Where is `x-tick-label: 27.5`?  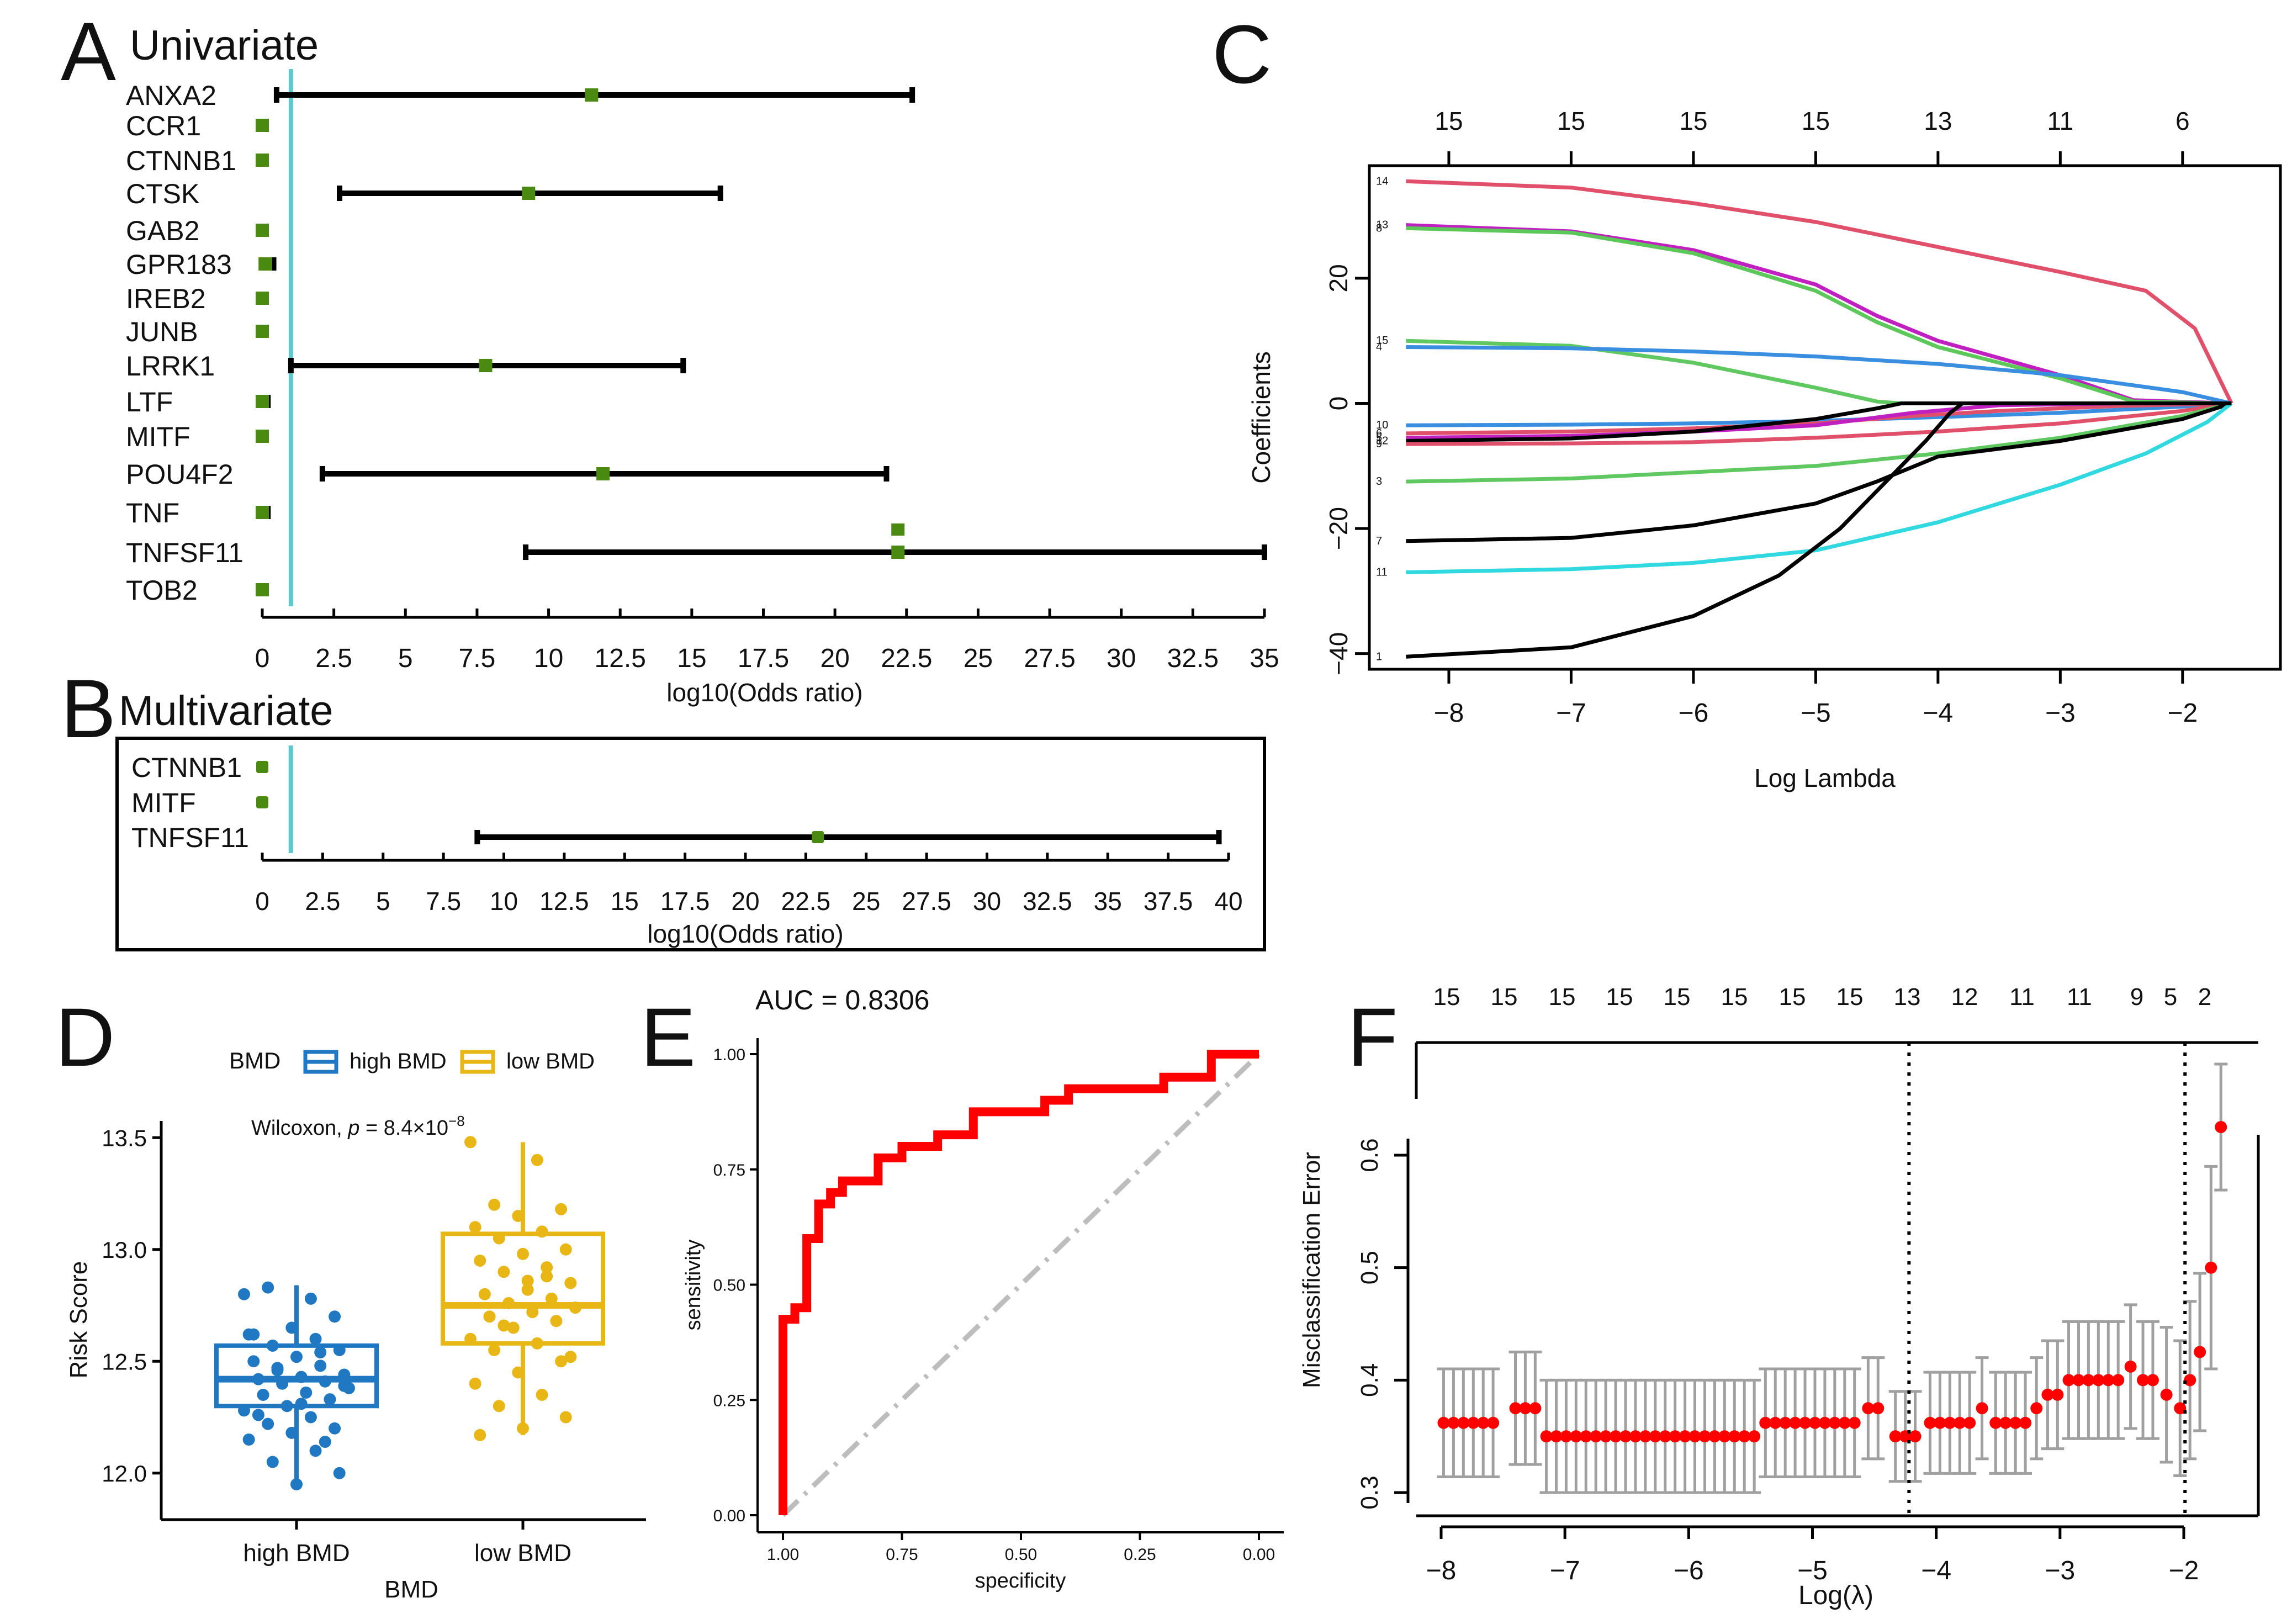 x-tick-label: 27.5 is located at coordinates (1049, 658).